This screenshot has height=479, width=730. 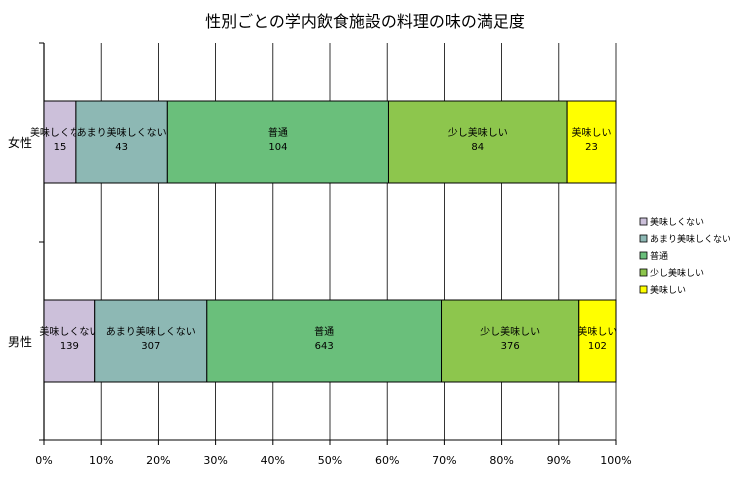 I want to click on x-tick-label: 90%, so click(x=559, y=460).